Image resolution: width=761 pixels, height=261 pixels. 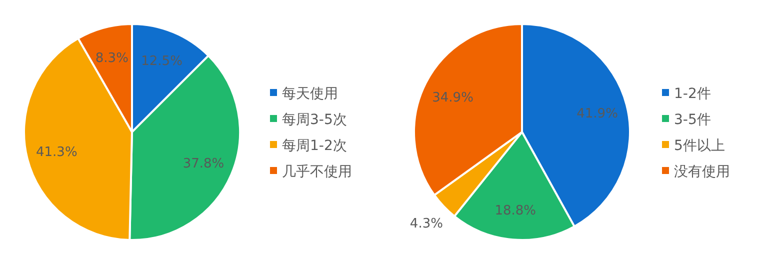 I want to click on data-label: 34.9%, so click(x=453, y=98).